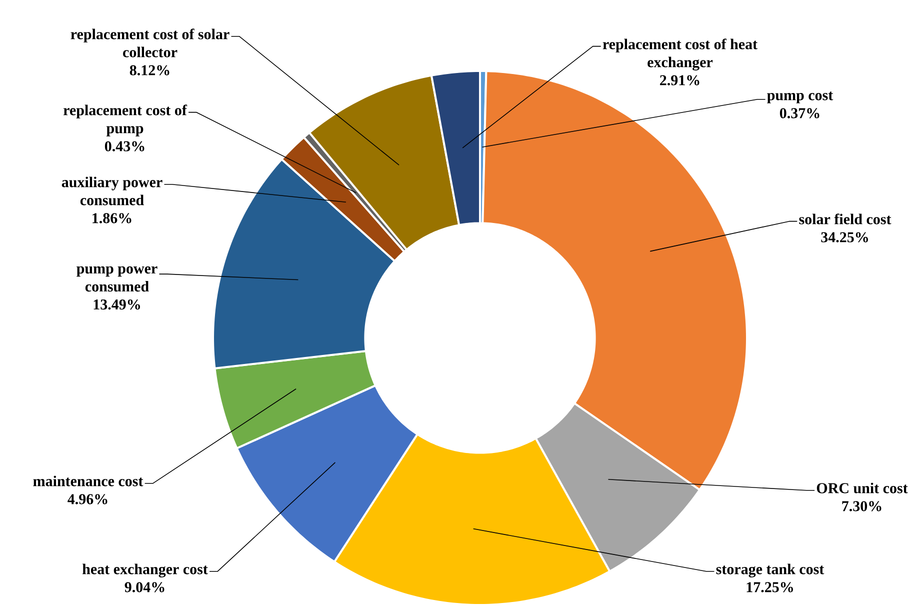  I want to click on data-label: 34.25%, so click(844, 237).